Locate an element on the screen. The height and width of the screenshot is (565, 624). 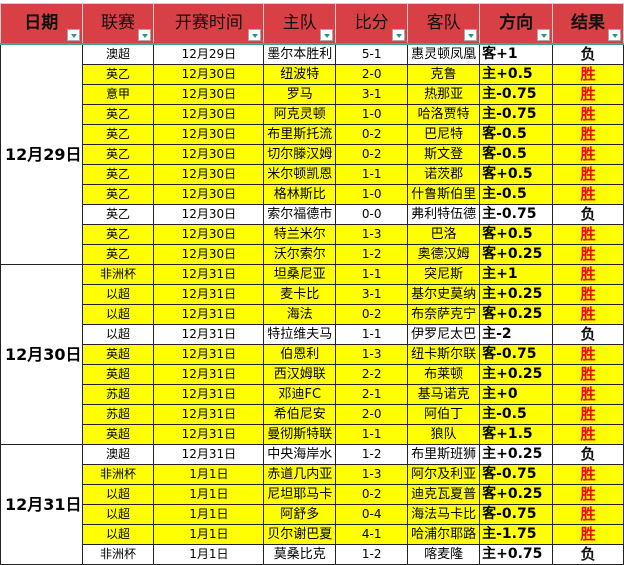
home-team-cell: 布里斯托流 is located at coordinates (300, 134).